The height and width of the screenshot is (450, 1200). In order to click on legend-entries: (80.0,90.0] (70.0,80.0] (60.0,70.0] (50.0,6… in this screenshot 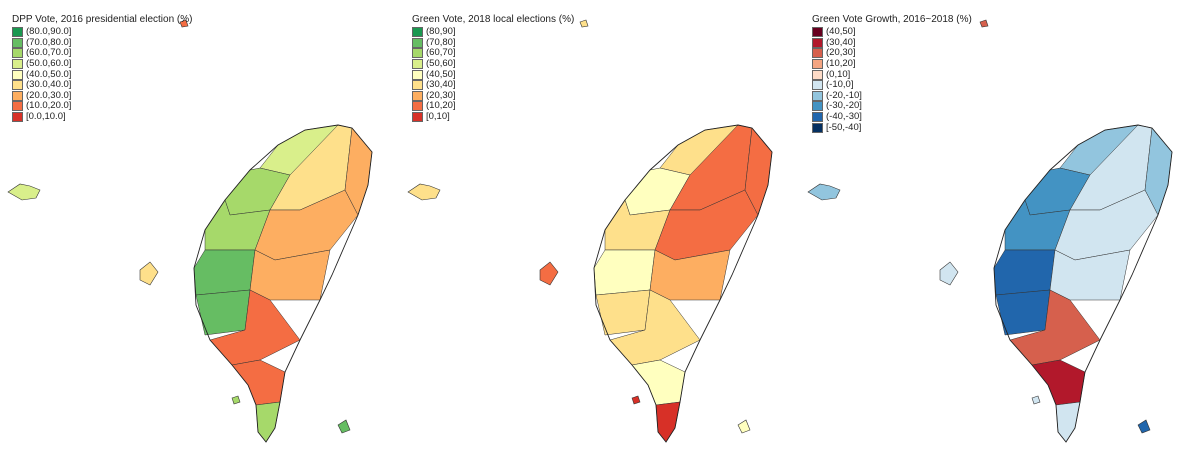, I will do `click(102, 75)`.